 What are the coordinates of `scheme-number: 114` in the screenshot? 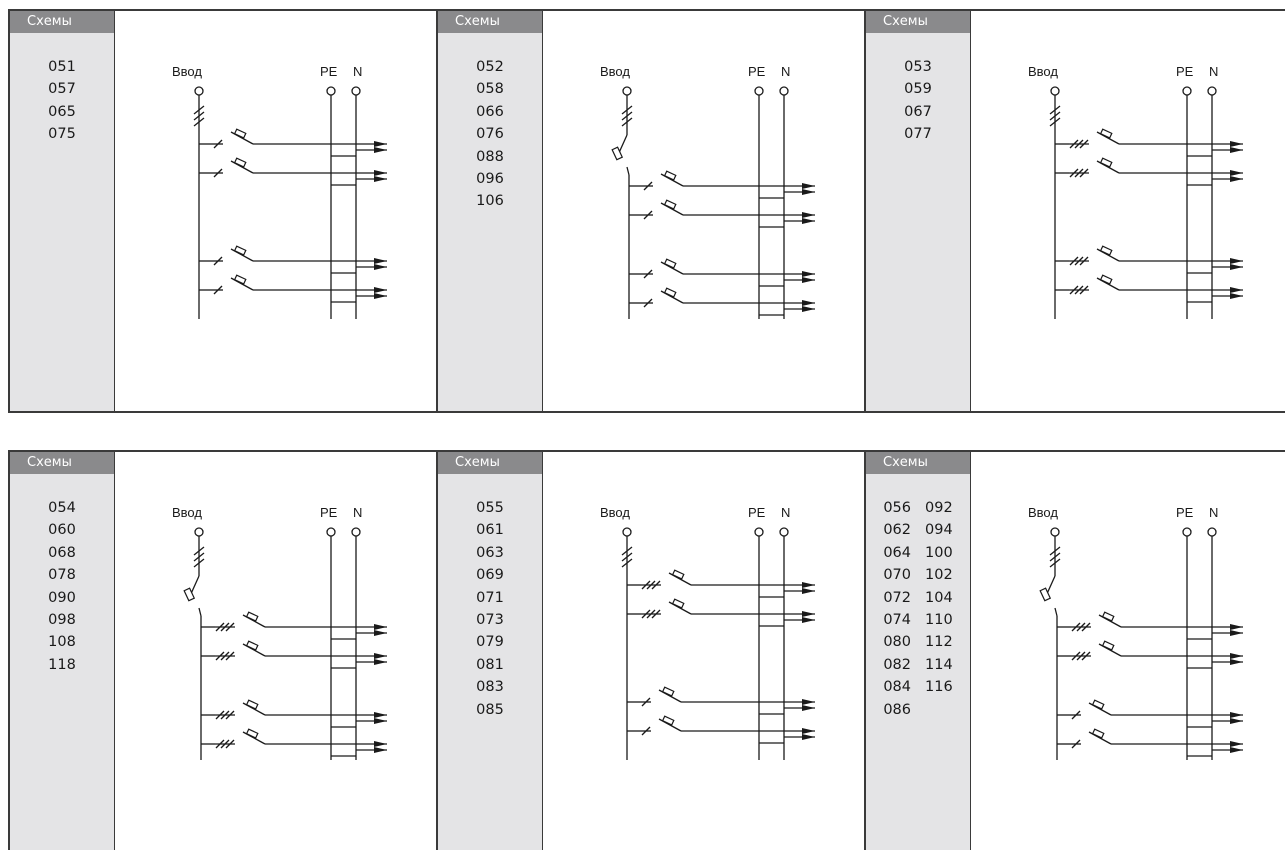 It's located at (939, 664).